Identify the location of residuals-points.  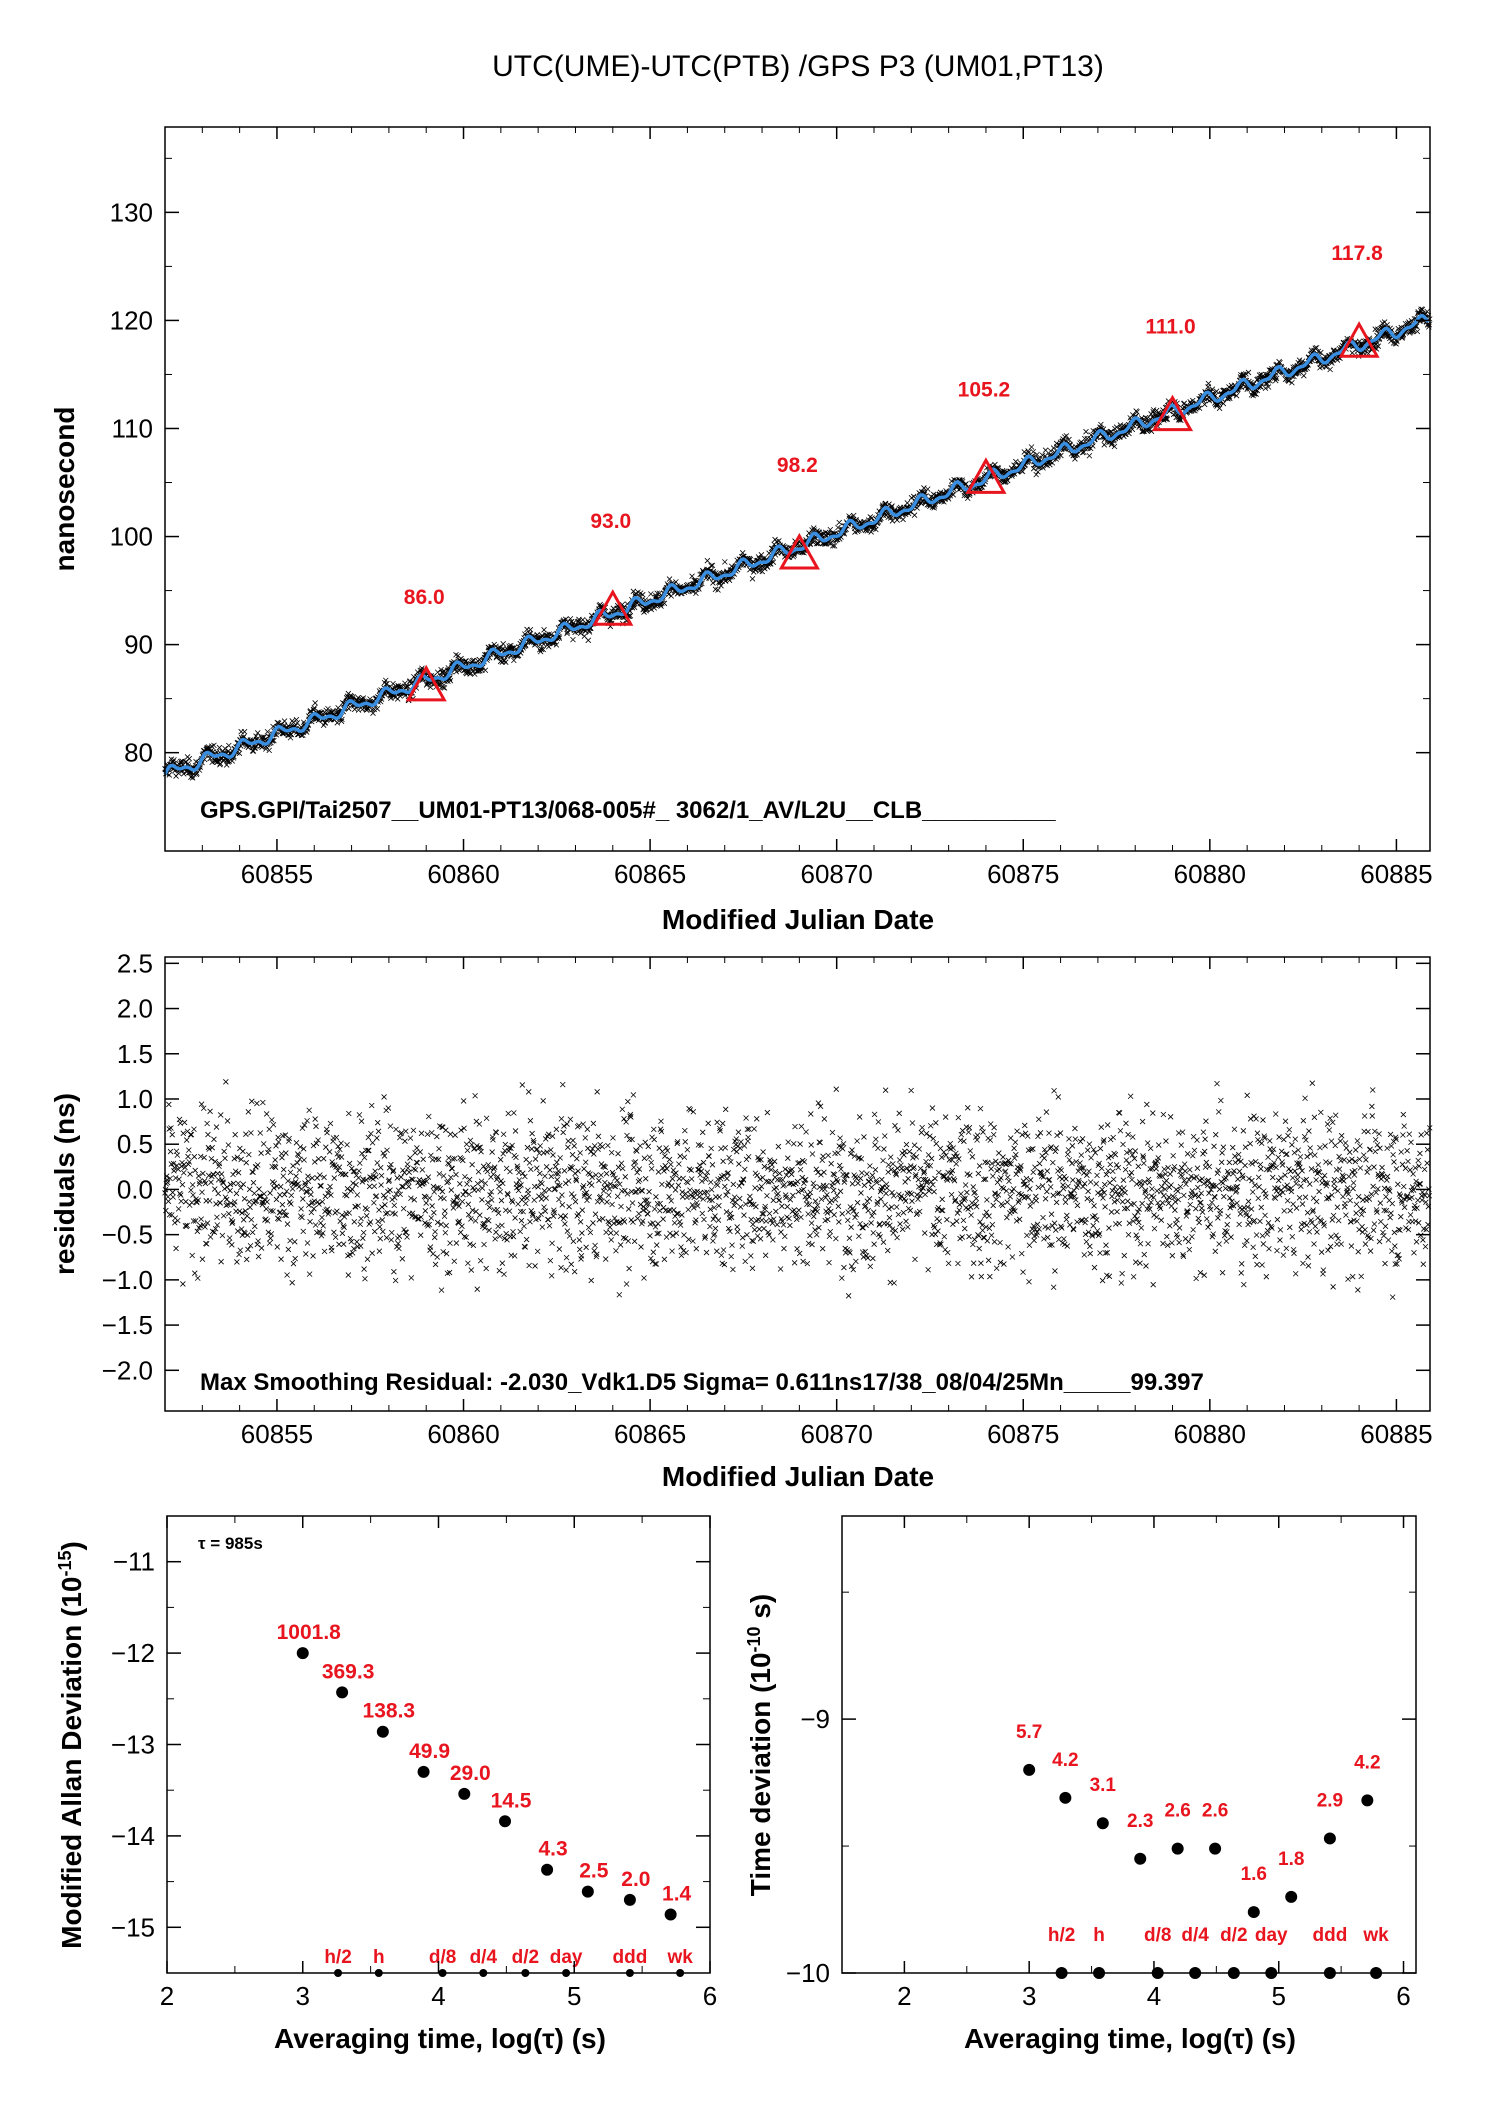
(797, 1189).